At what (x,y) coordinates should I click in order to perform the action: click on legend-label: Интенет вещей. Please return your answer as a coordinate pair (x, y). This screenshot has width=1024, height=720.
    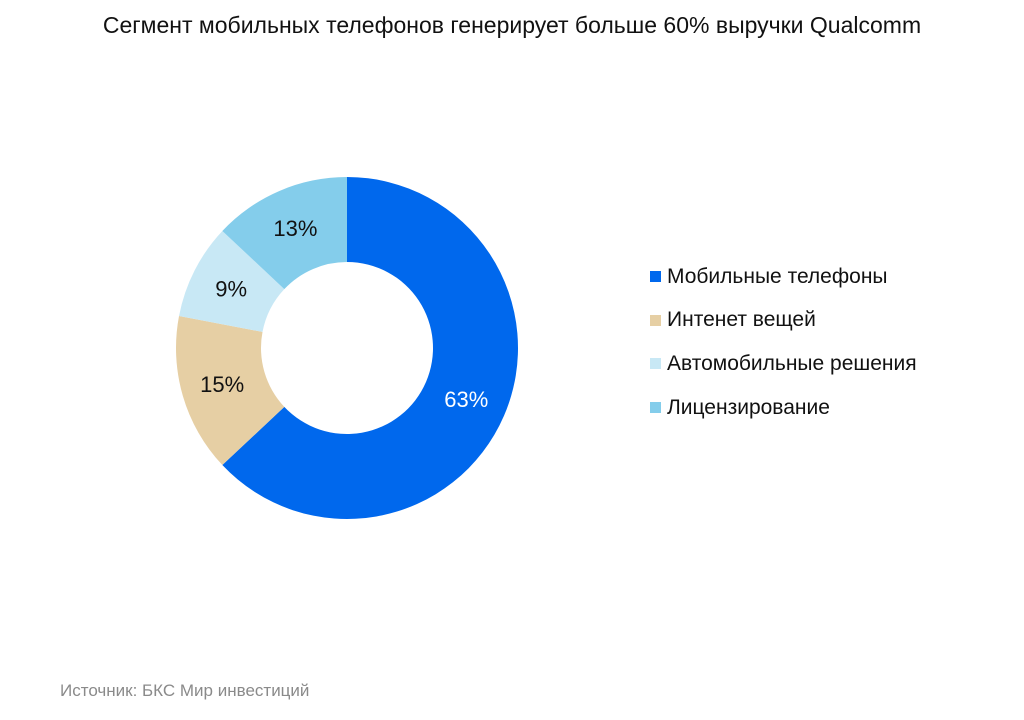
    Looking at the image, I should click on (741, 320).